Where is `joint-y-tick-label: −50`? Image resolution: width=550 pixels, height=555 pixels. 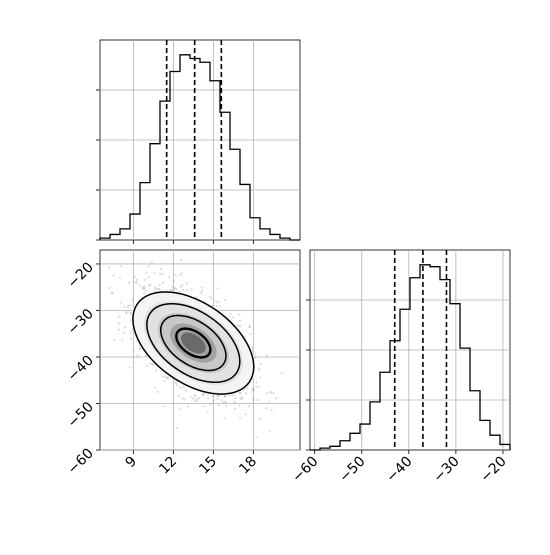
joint-y-tick-label: −50 is located at coordinates (81, 415).